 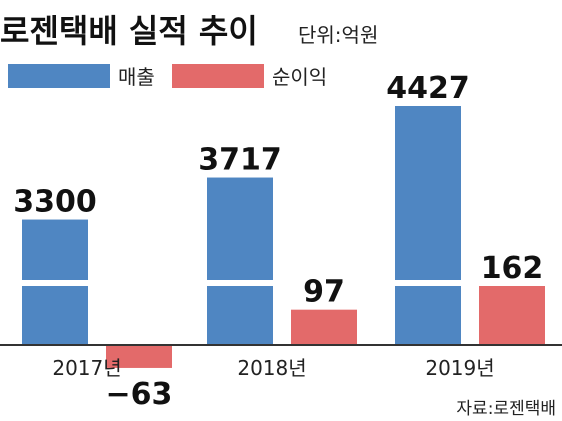 What do you see at coordinates (428, 315) in the screenshot?
I see `sales-bar-lower-2019년` at bounding box center [428, 315].